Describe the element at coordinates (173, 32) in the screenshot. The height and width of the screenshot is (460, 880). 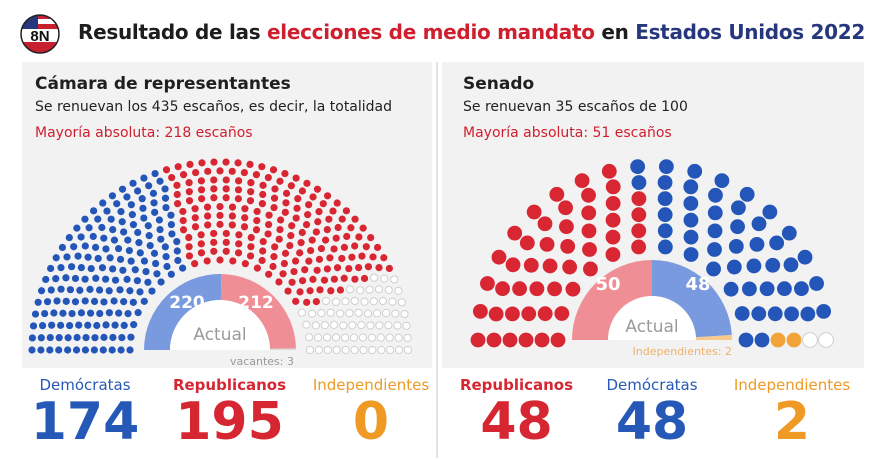
I see `title-part-1: Resultado de las` at that location.